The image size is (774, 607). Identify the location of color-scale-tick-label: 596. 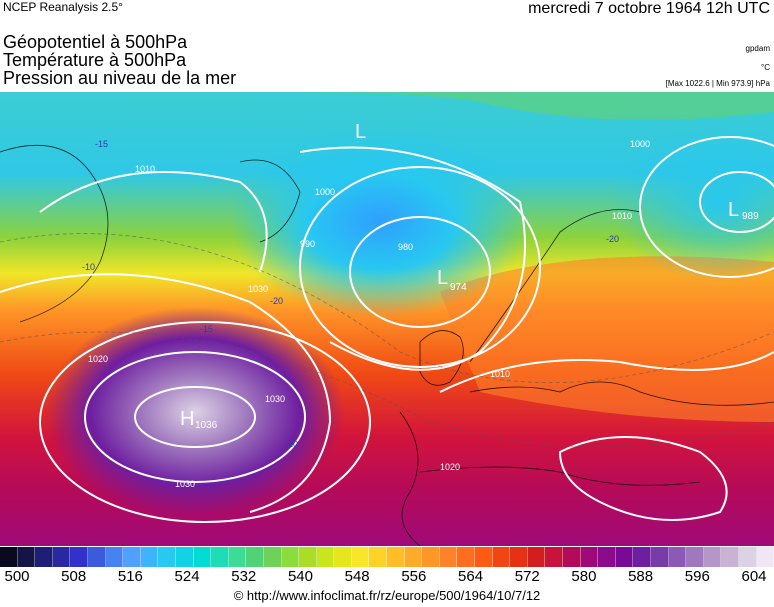
(697, 576).